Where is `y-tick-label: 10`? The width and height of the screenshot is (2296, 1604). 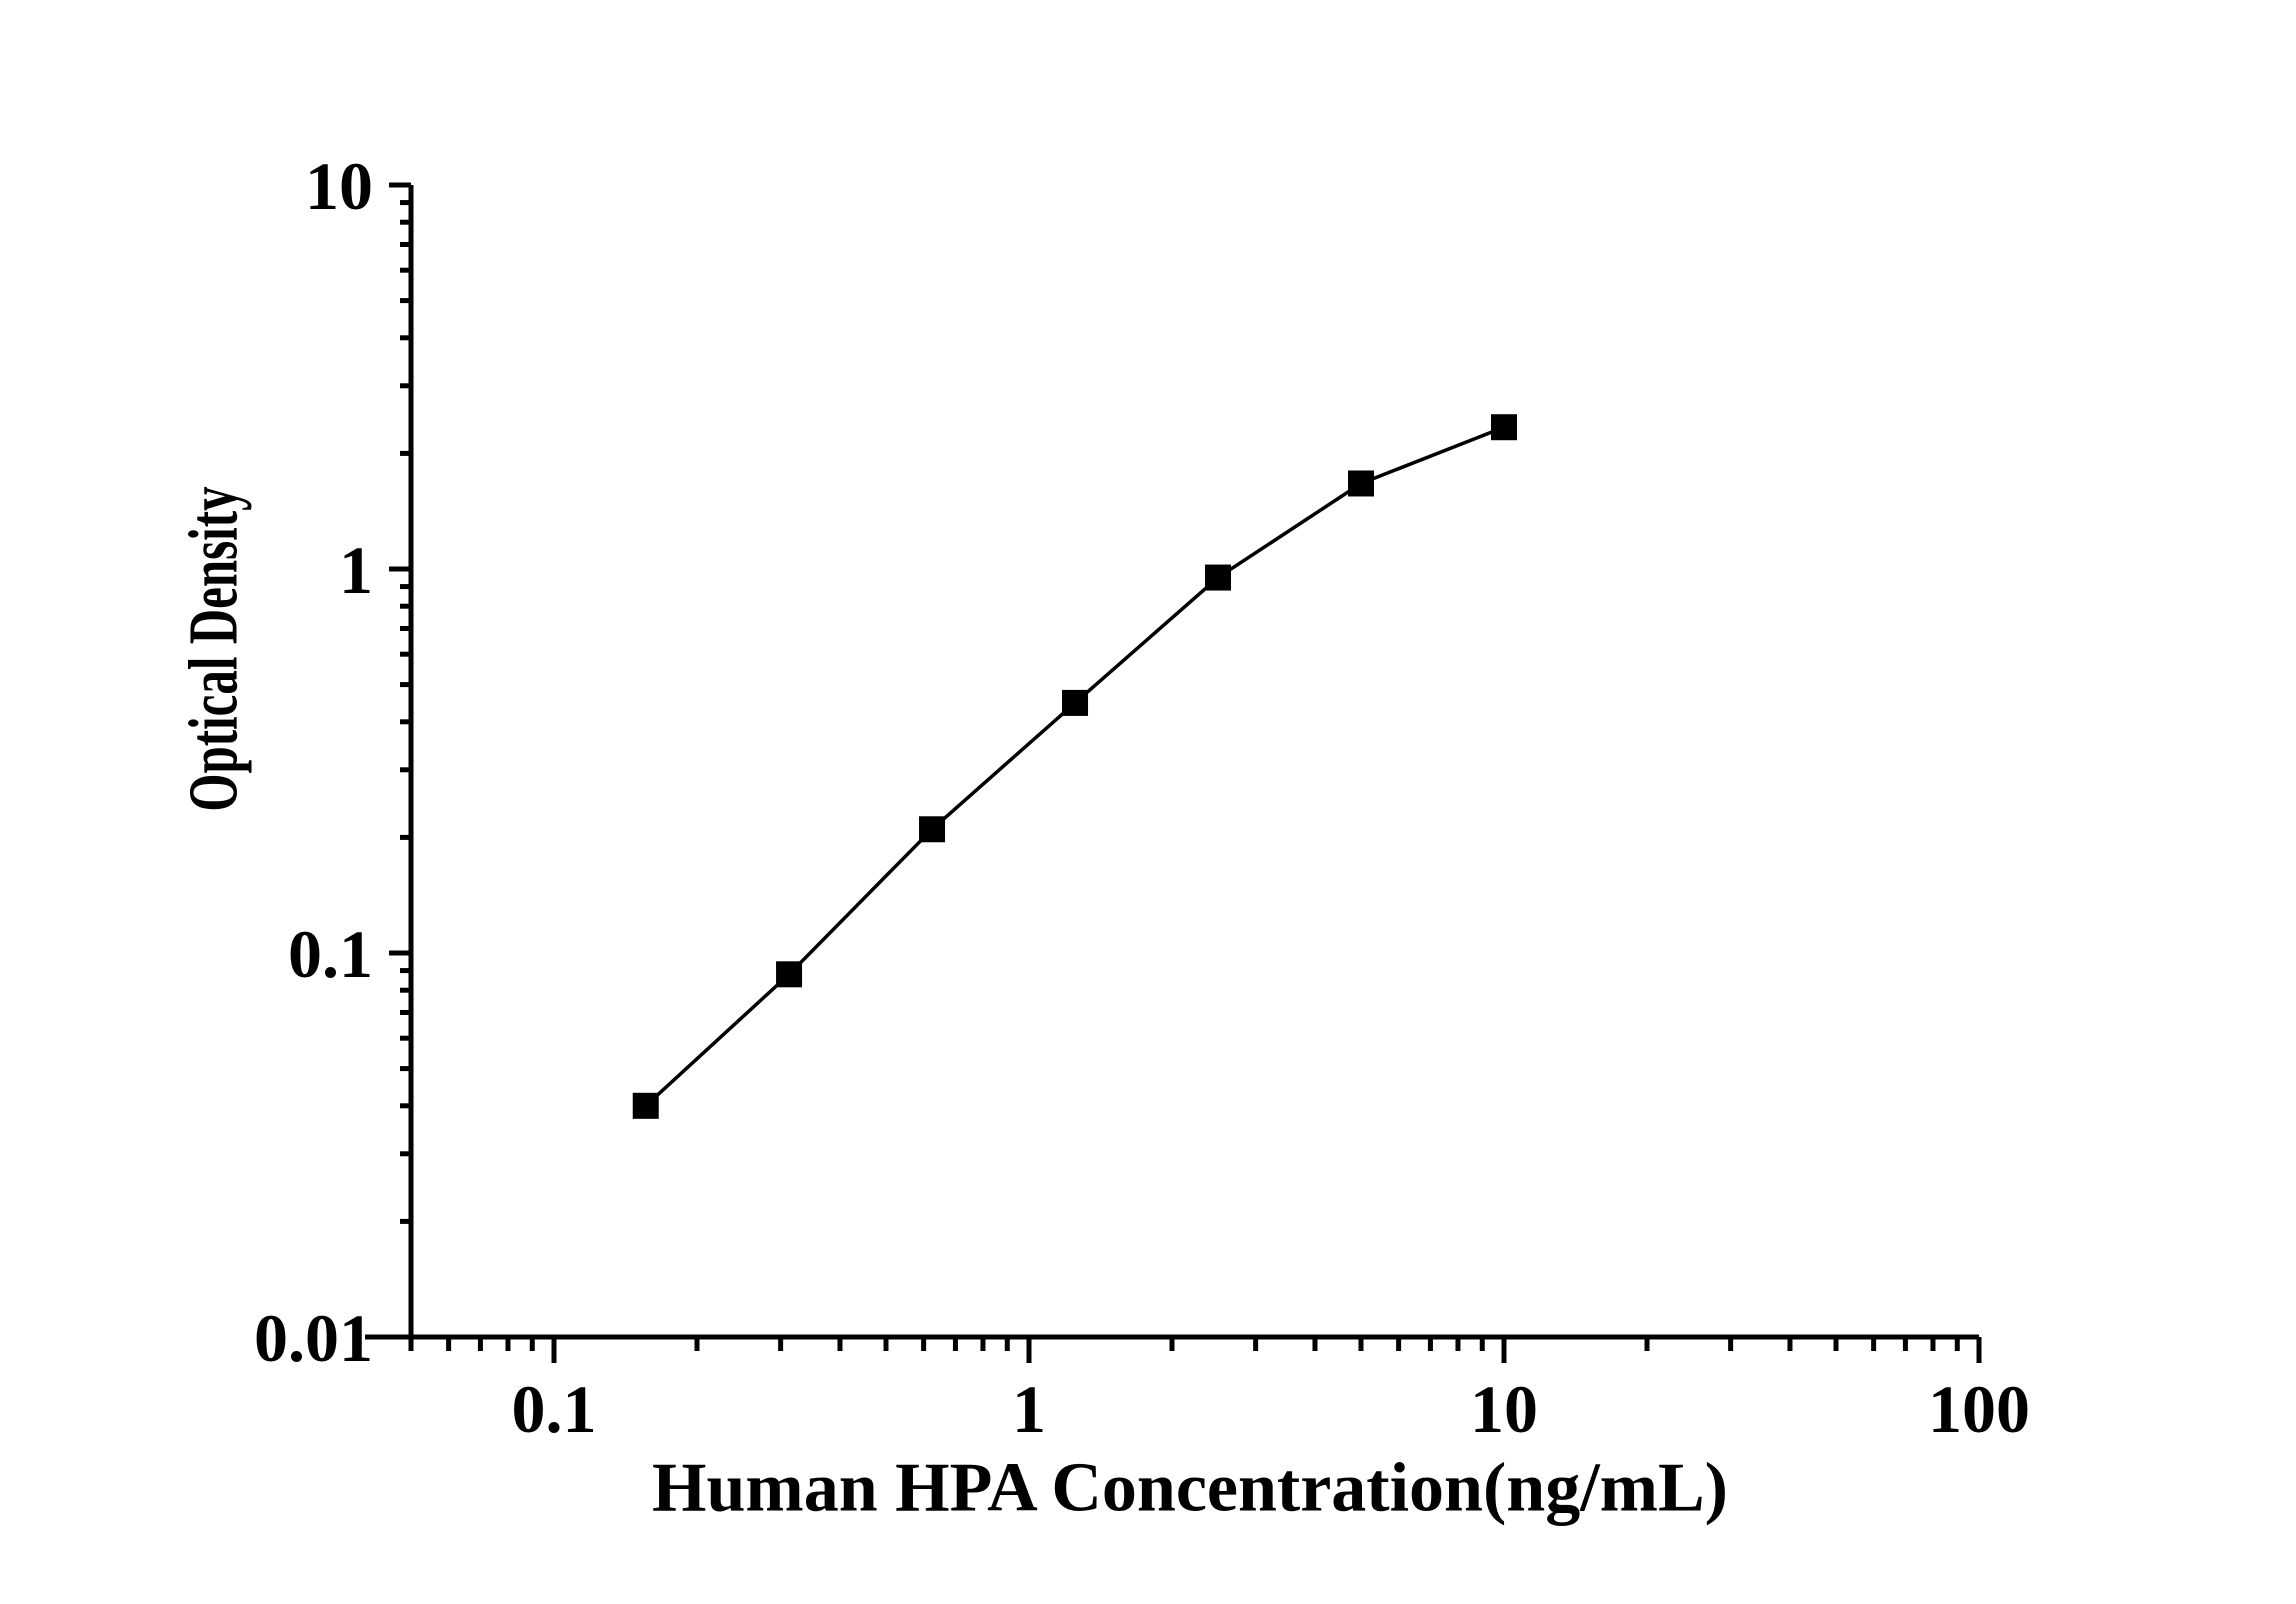 y-tick-label: 10 is located at coordinates (339, 186).